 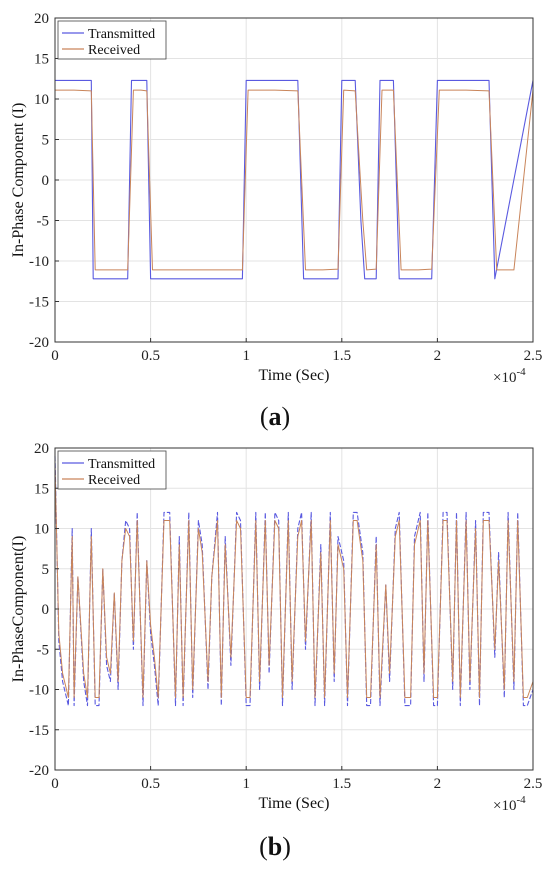 I want to click on y-axis-label-a: In-Phase Component (I), so click(x=18, y=180).